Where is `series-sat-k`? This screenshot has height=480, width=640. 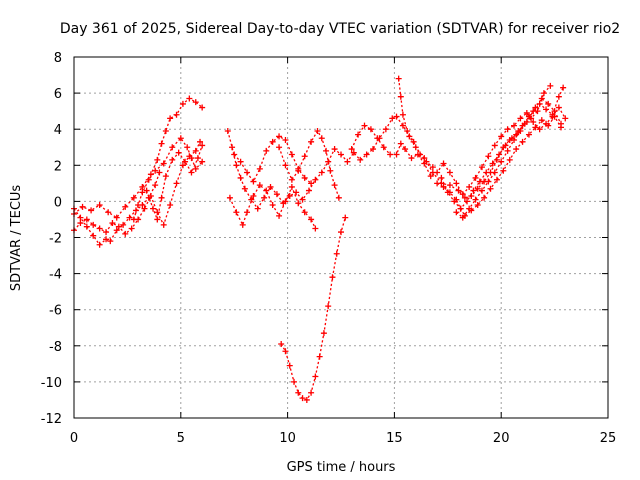 series-sat-k is located at coordinates (458, 151).